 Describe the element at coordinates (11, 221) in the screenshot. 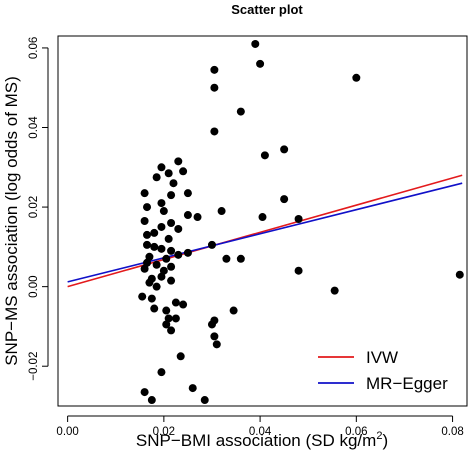

I see `y-axis-title: SNP−MS association (log odds of MS)` at that location.